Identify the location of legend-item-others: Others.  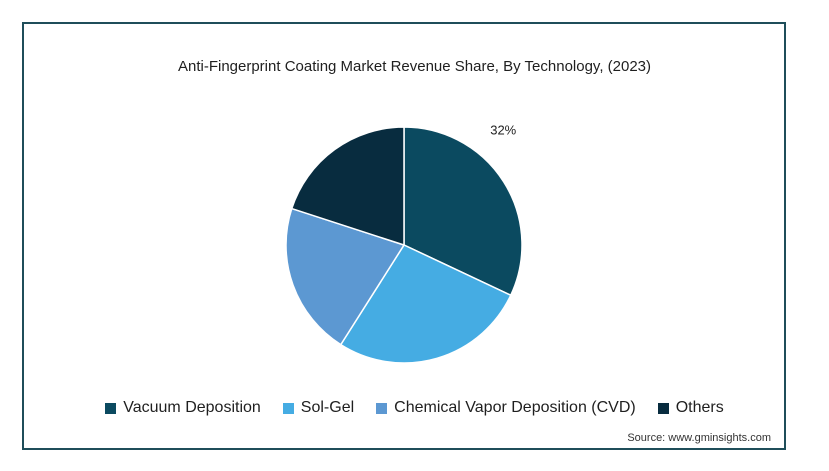
(690, 408).